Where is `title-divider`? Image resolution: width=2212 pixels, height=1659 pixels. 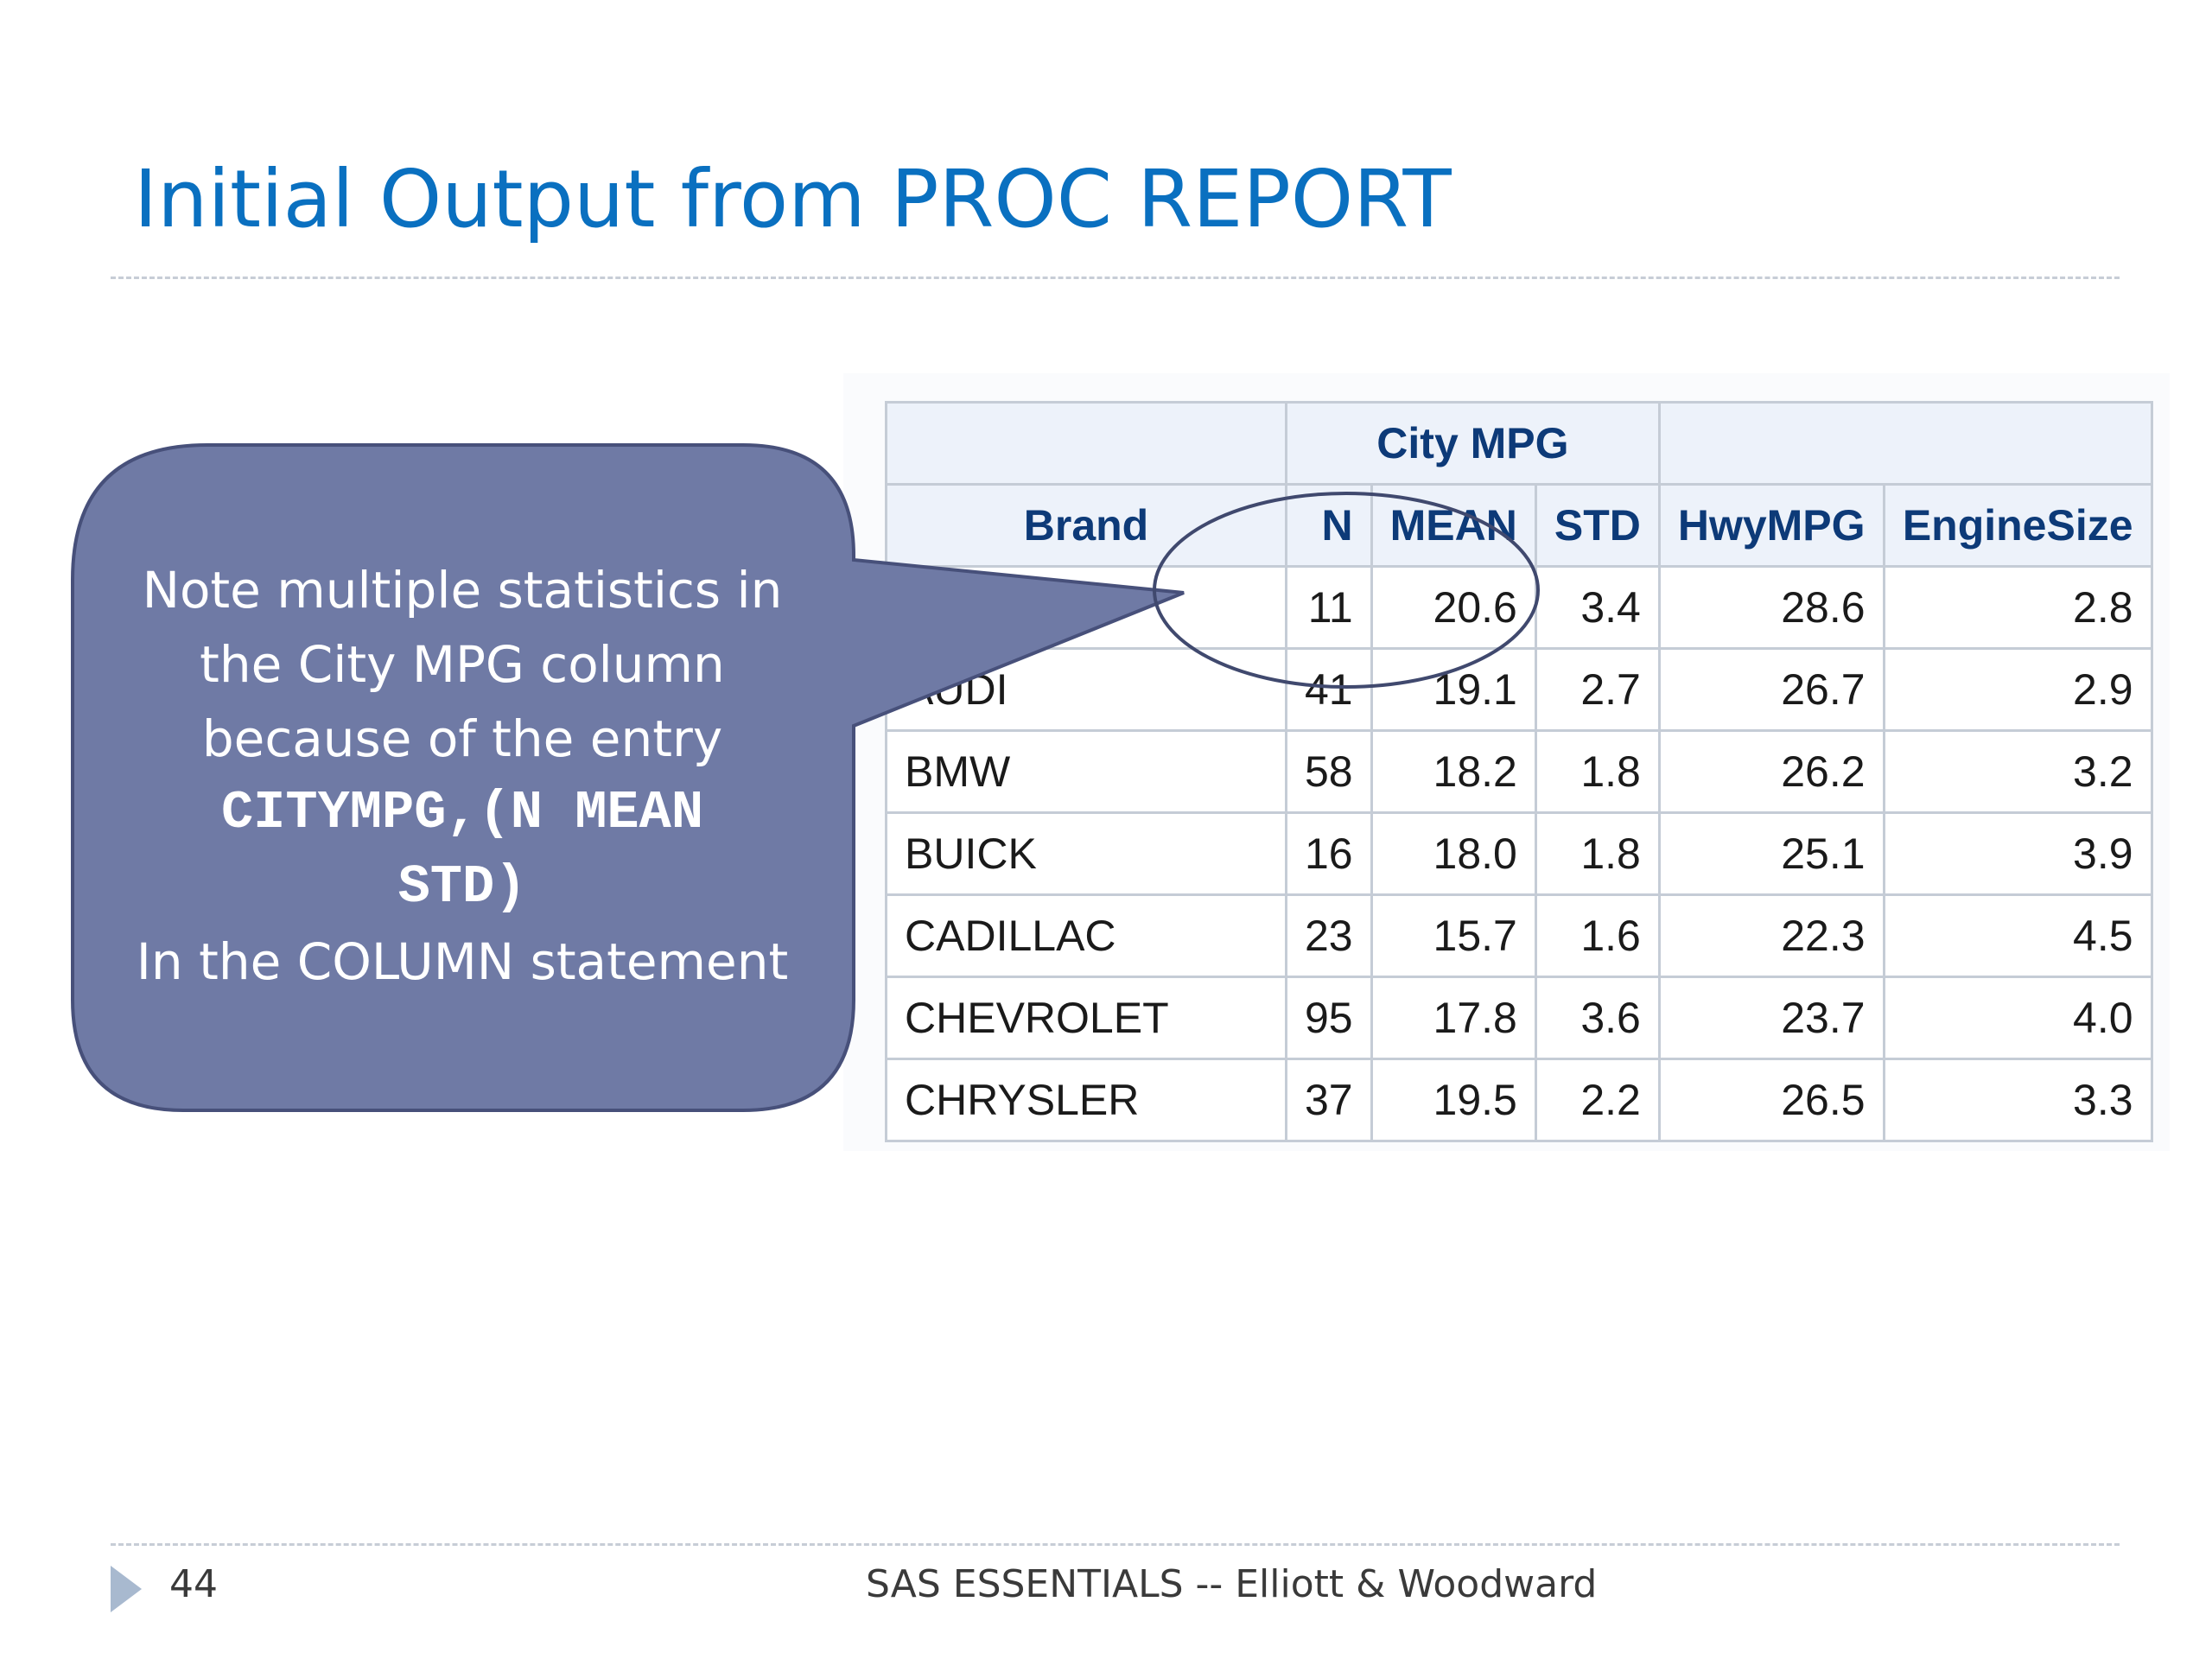
title-divider is located at coordinates (1115, 277).